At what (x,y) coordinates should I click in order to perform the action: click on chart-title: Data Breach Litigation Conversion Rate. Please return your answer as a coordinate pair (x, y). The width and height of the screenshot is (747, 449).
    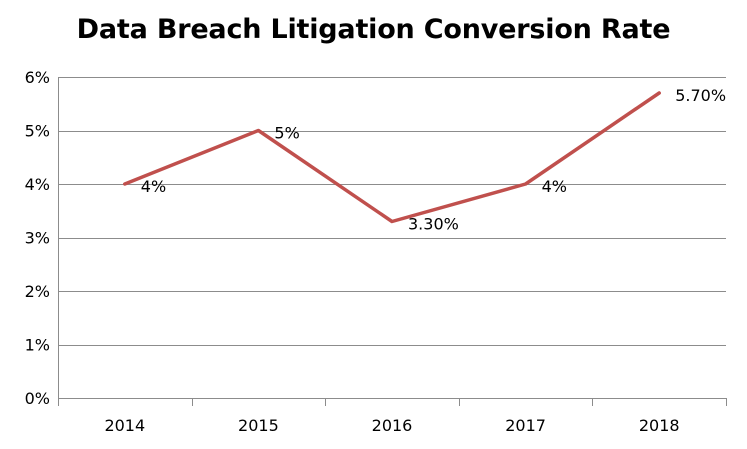
    Looking at the image, I should click on (373, 29).